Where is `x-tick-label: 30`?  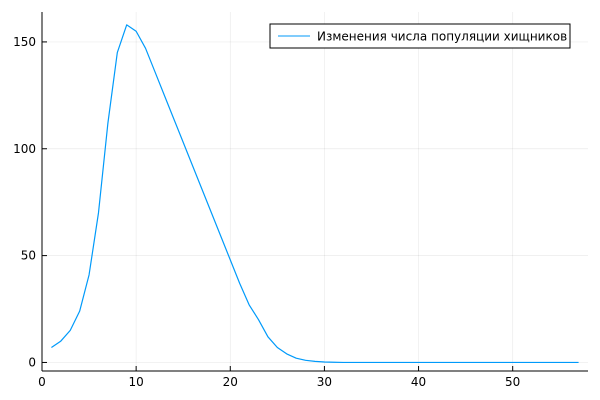
x-tick-label: 30 is located at coordinates (324, 382).